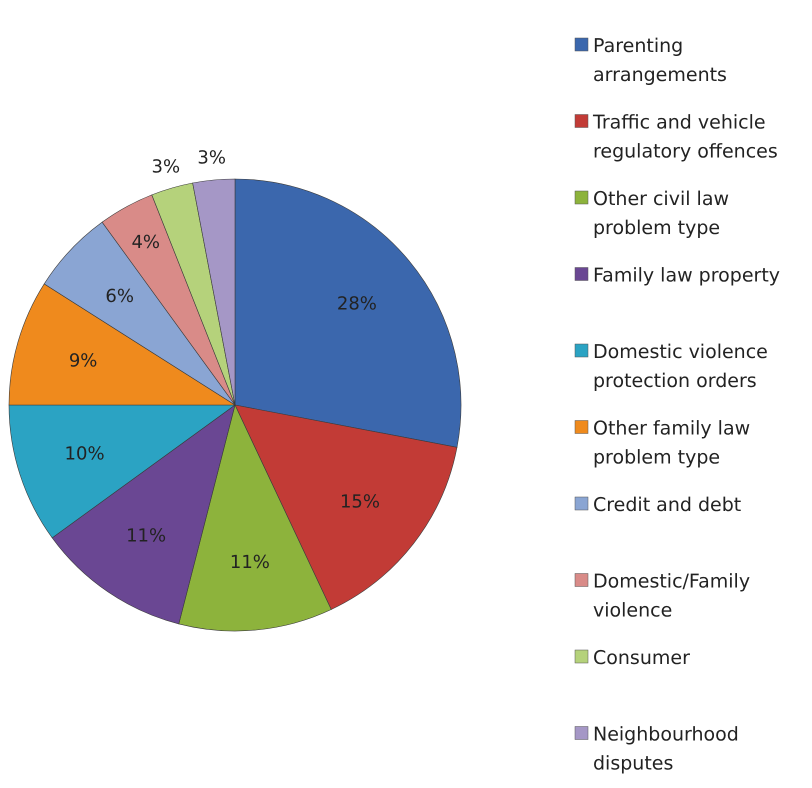 The width and height of the screenshot is (812, 788). I want to click on legend-label: Other civil law problem type, so click(661, 213).